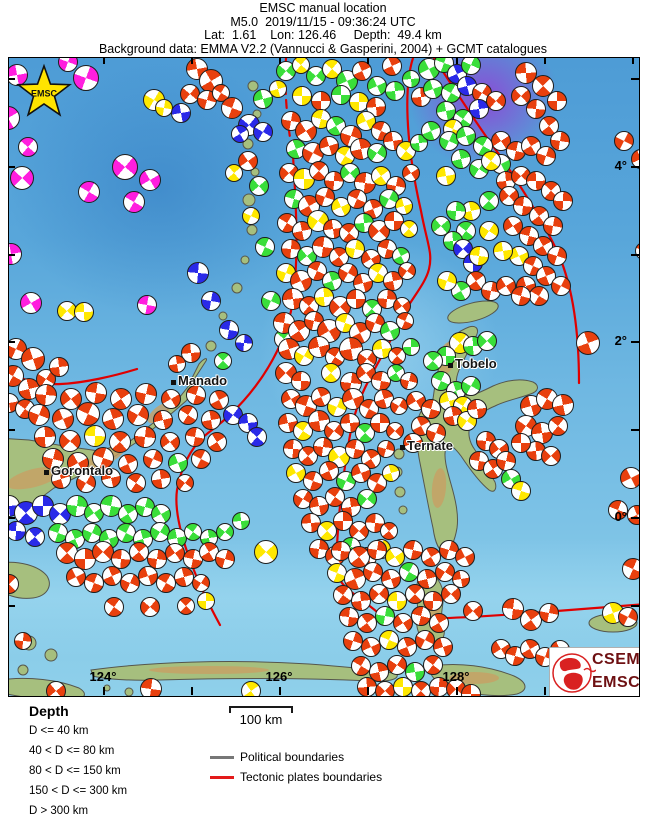 The image size is (646, 817). What do you see at coordinates (233, 216) in the screenshot?
I see `sangihe-island-chain` at bounding box center [233, 216].